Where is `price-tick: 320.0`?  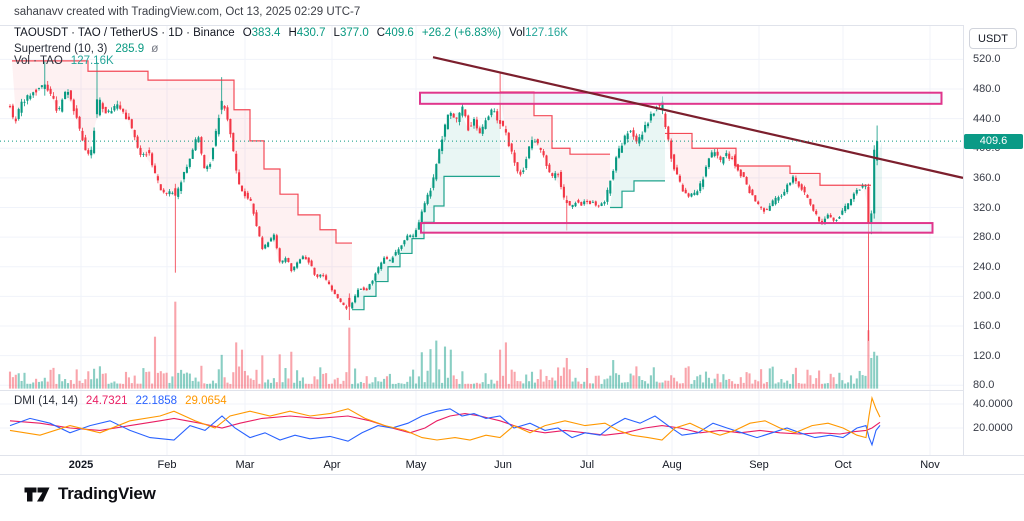 price-tick: 320.0 is located at coordinates (987, 207).